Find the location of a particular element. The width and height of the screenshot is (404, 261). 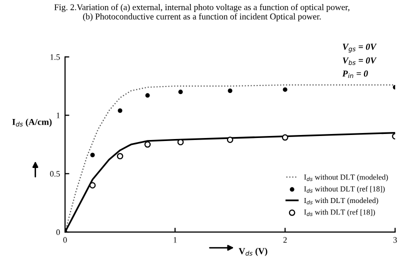

x-tick-label: 2 is located at coordinates (285, 240).